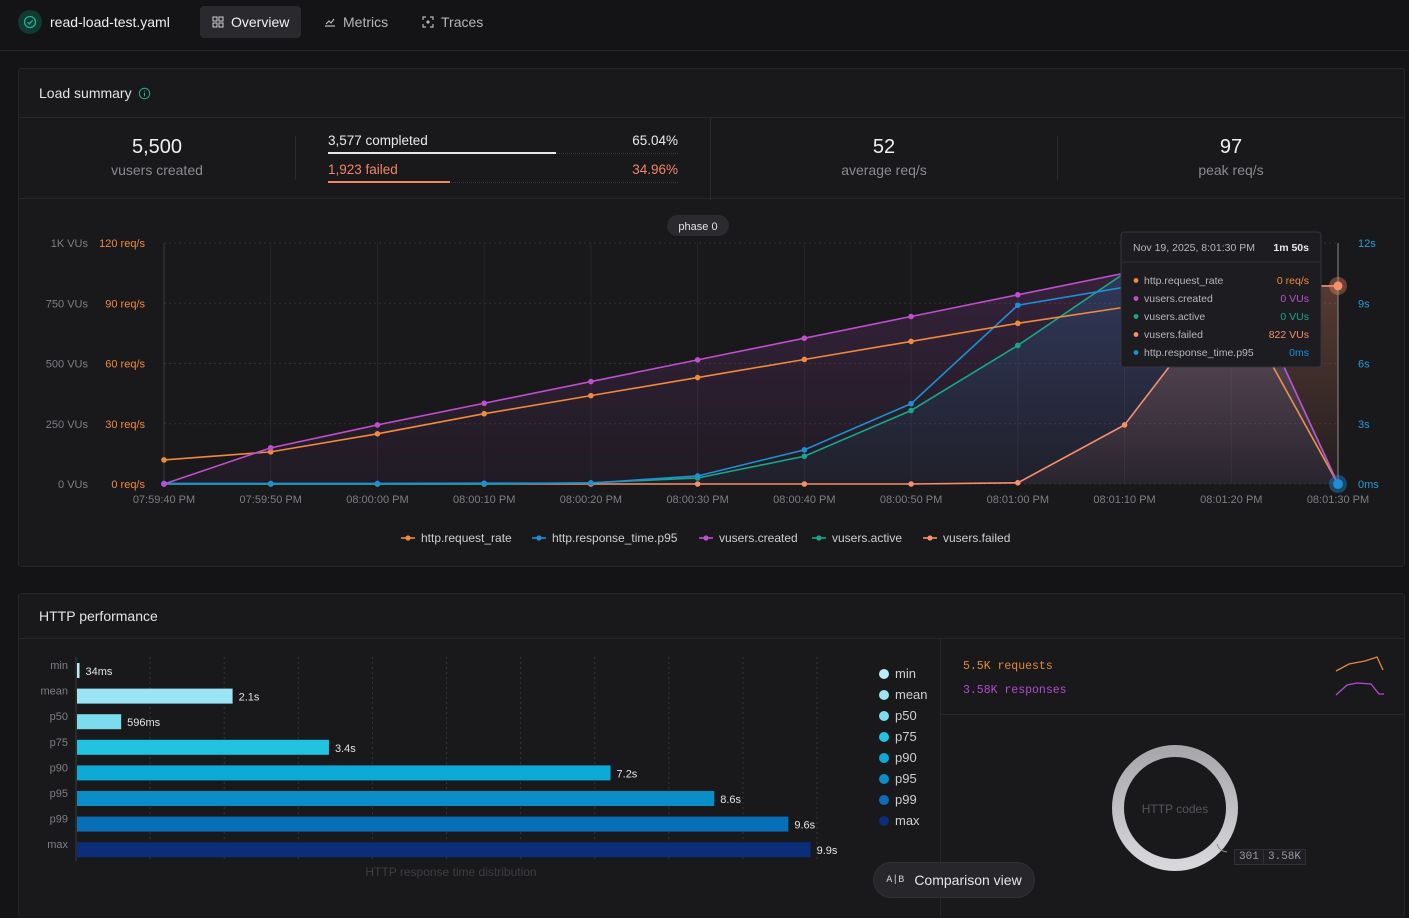 The width and height of the screenshot is (1409, 918). I want to click on x-tick-label: 08:00:50 PM, so click(911, 500).